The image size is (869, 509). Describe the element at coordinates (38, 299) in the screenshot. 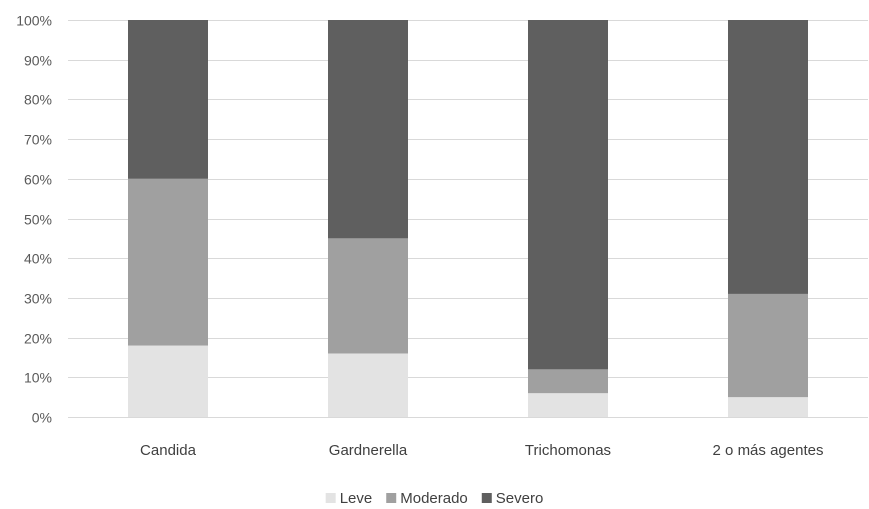

I see `y-tick-label: 30%` at that location.